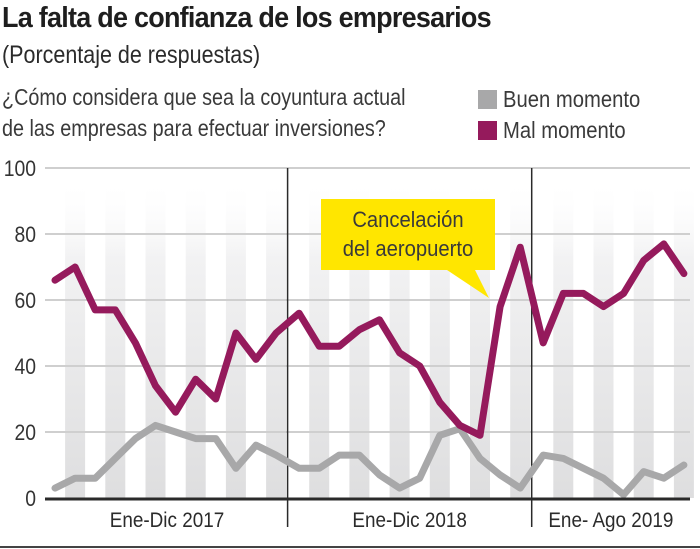  Describe the element at coordinates (247, 18) in the screenshot. I see `chart-title: La falta de confianza de los empresarios` at that location.